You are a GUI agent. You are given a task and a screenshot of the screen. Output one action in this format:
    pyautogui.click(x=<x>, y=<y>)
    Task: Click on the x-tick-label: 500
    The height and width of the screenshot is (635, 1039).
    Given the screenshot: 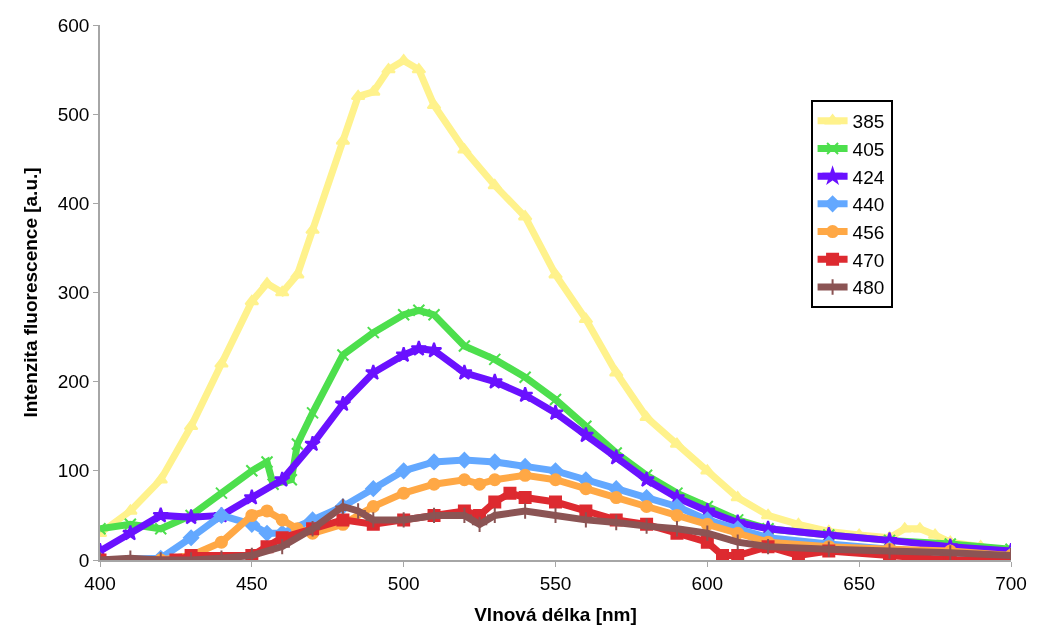 What is the action you would take?
    pyautogui.click(x=403, y=583)
    